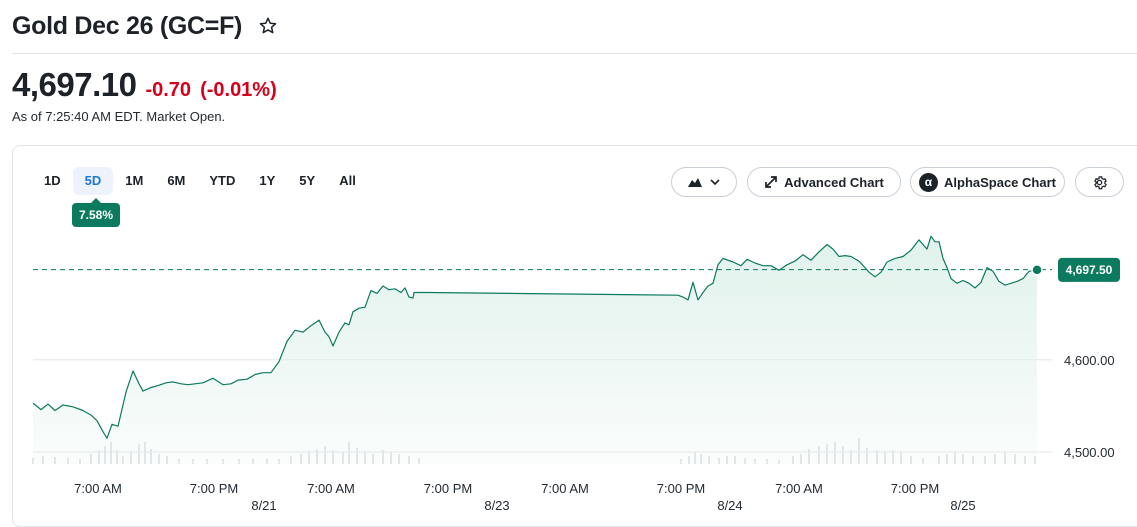  I want to click on price-change-percent: (-0.01%), so click(238, 90).